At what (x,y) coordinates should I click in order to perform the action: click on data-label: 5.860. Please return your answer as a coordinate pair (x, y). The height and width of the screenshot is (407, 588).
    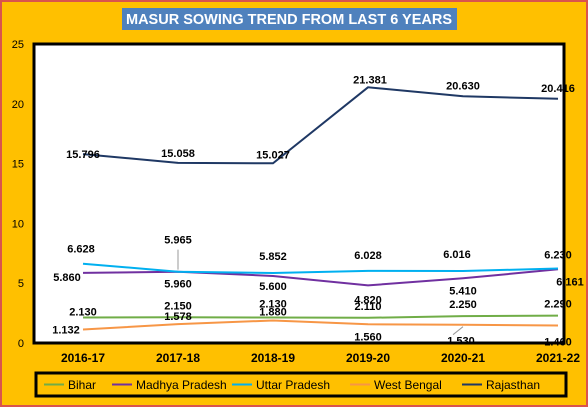
    Looking at the image, I should click on (67, 278).